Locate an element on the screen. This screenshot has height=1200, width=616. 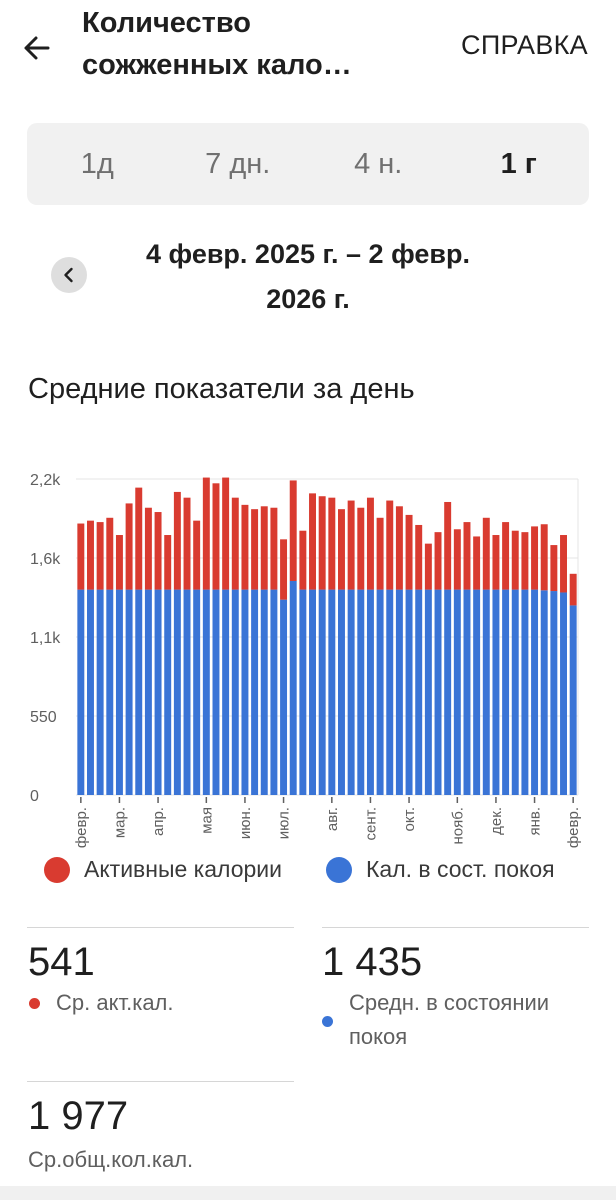
x-tick-label: июл. is located at coordinates (284, 823).